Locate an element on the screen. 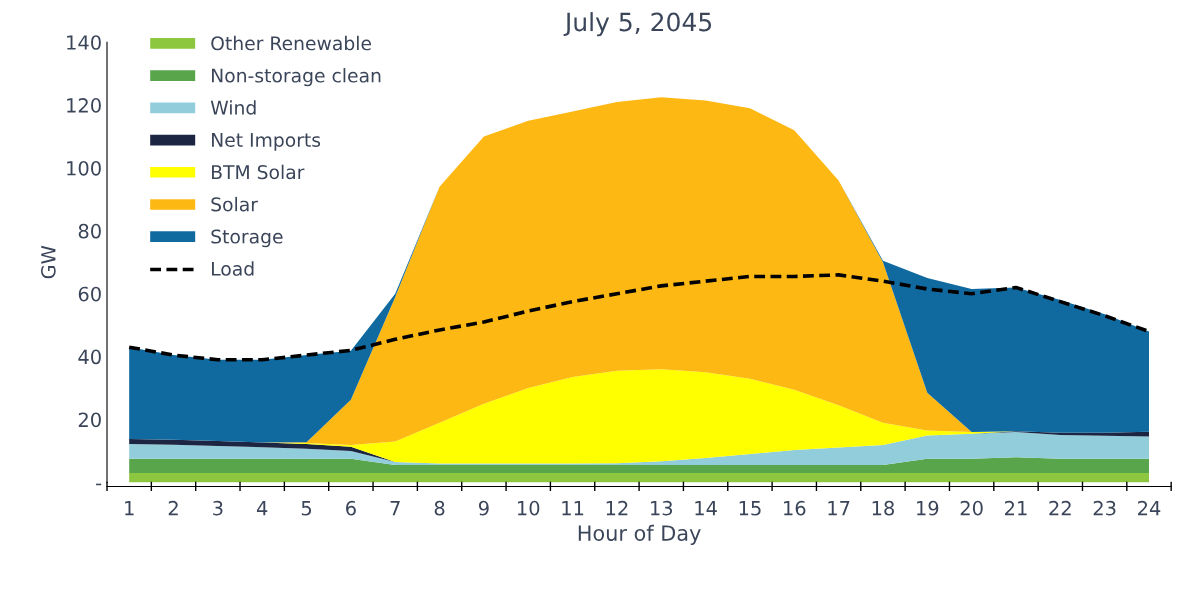  y-tick-label: - is located at coordinates (99, 484).